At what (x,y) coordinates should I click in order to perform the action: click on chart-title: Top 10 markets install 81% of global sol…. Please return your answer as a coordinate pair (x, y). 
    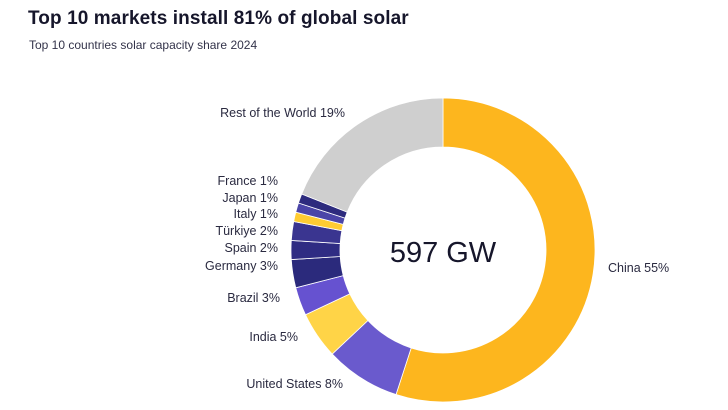
    Looking at the image, I should click on (218, 18).